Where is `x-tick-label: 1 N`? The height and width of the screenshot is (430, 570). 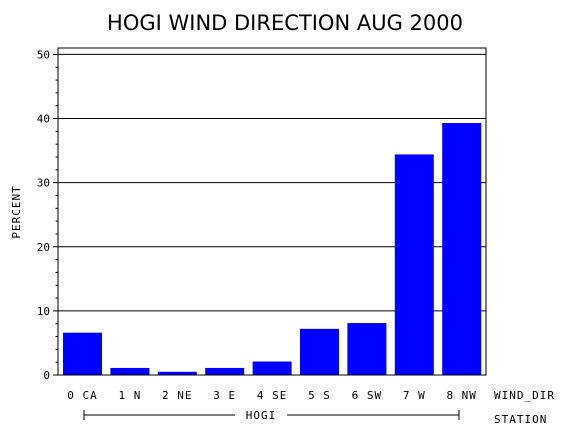
x-tick-label: 1 N is located at coordinates (129, 395).